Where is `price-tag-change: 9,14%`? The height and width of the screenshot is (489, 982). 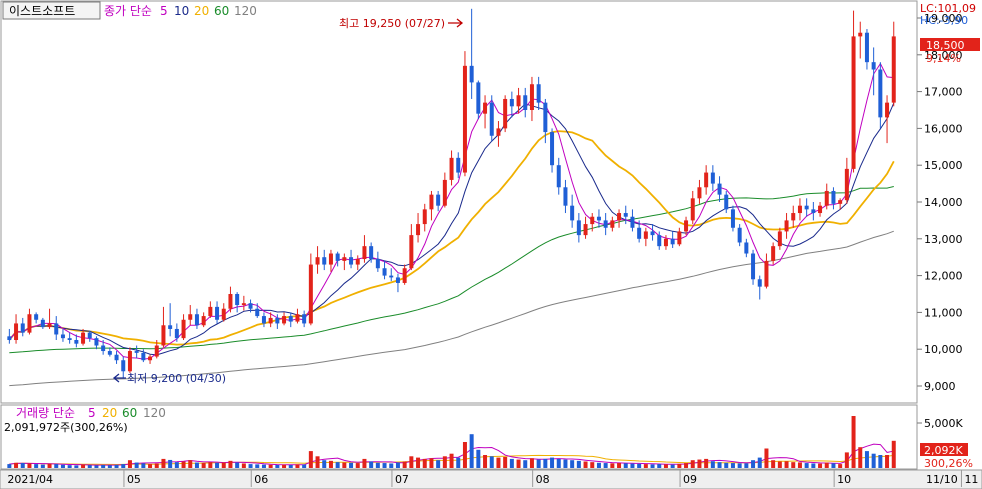
price-tag-change: 9,14% is located at coordinates (943, 58).